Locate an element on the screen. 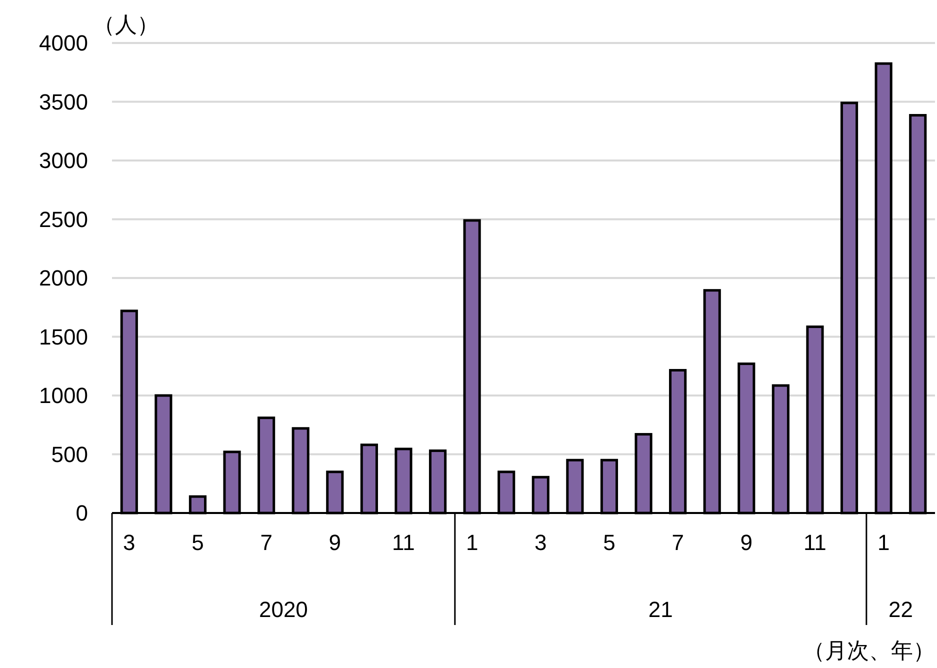 The image size is (937, 668). y-tick-label: 2500 is located at coordinates (63, 219).